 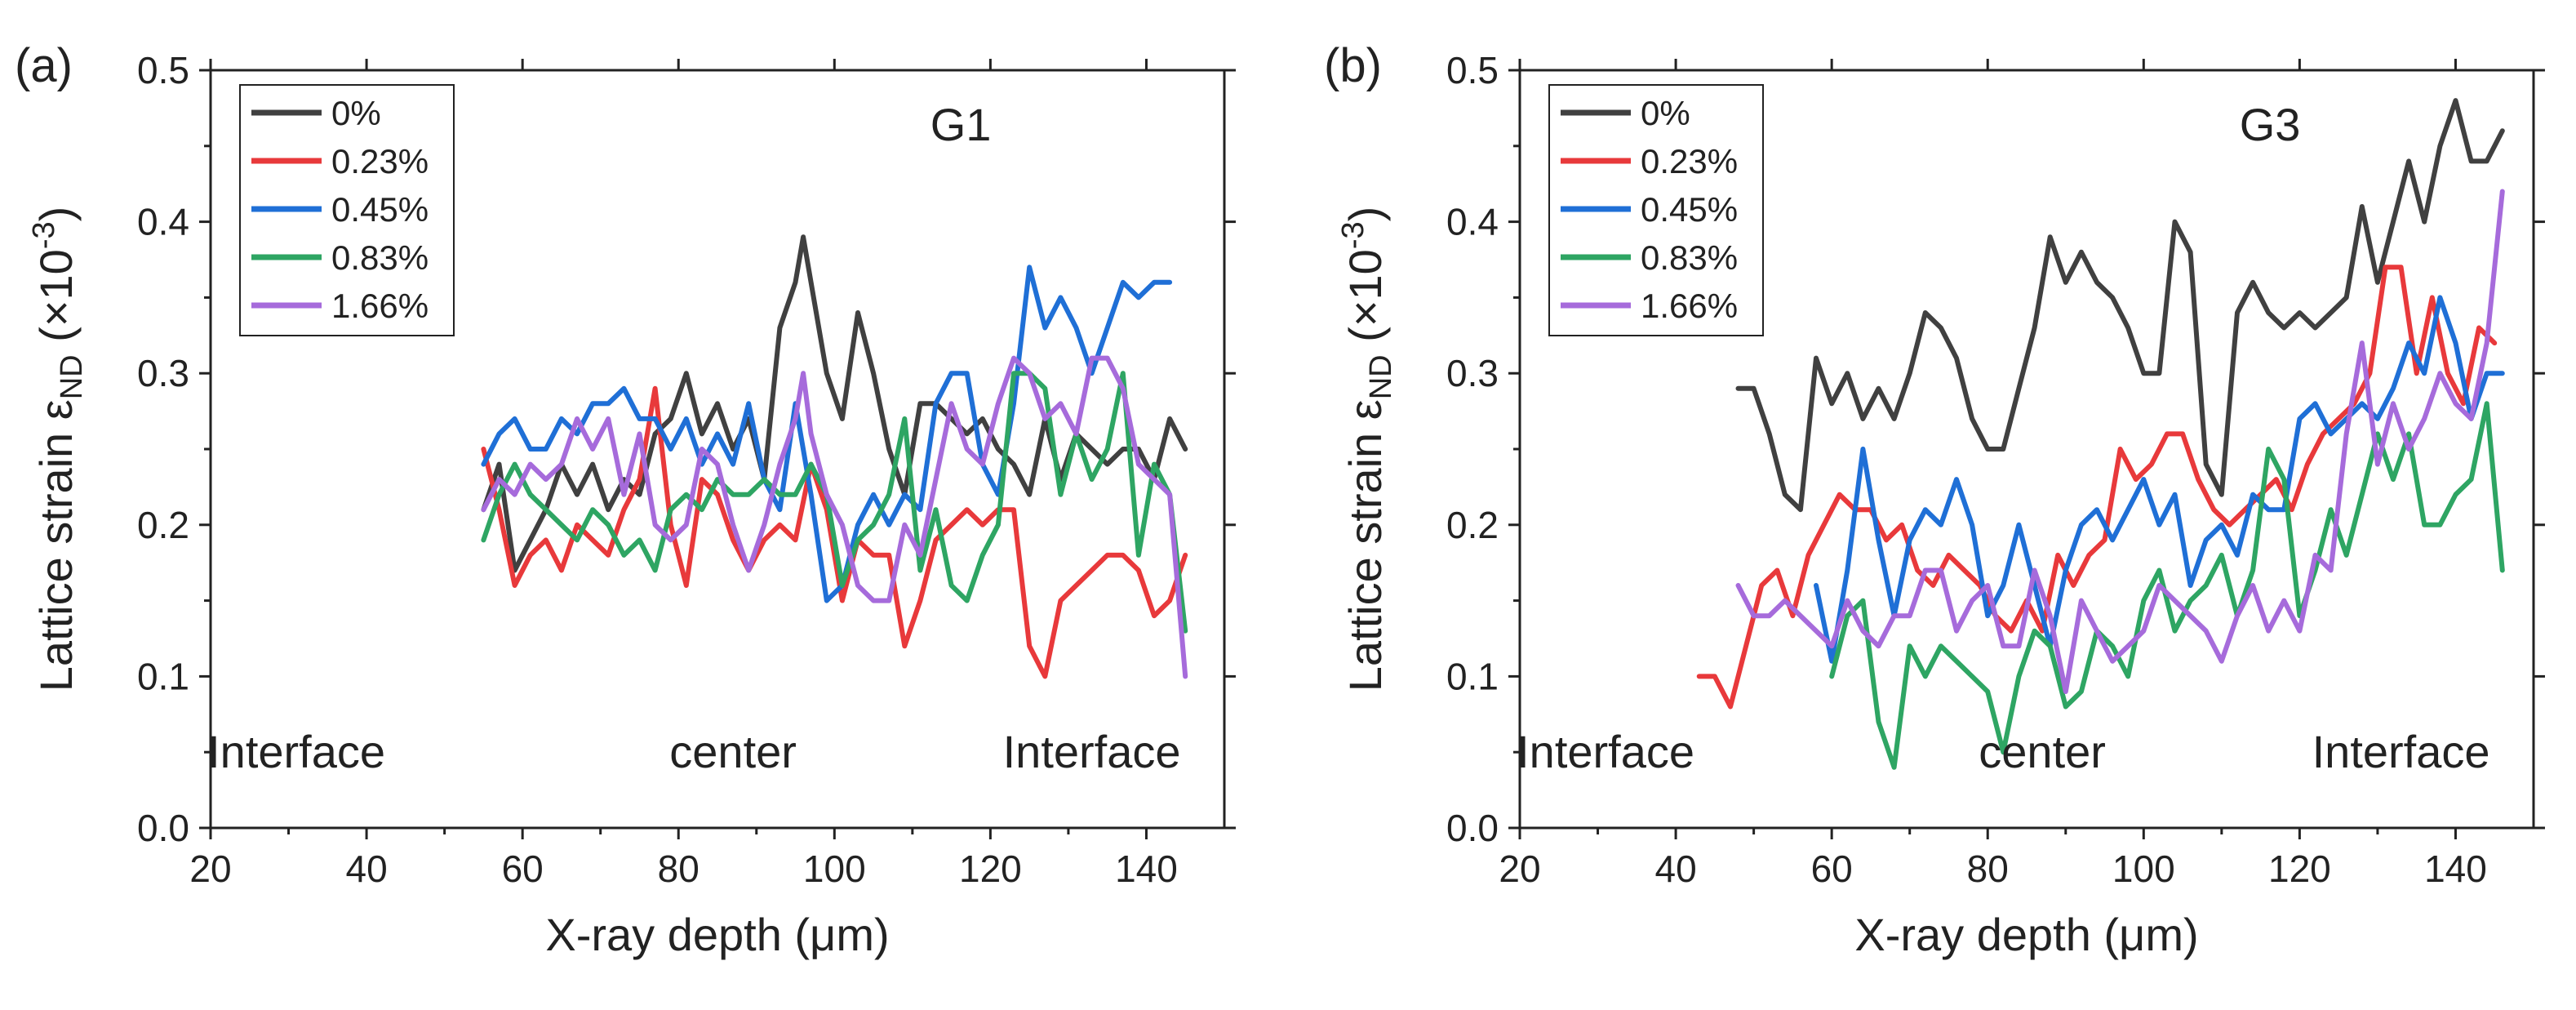 I want to click on panel-label: (b), so click(x=1353, y=65).